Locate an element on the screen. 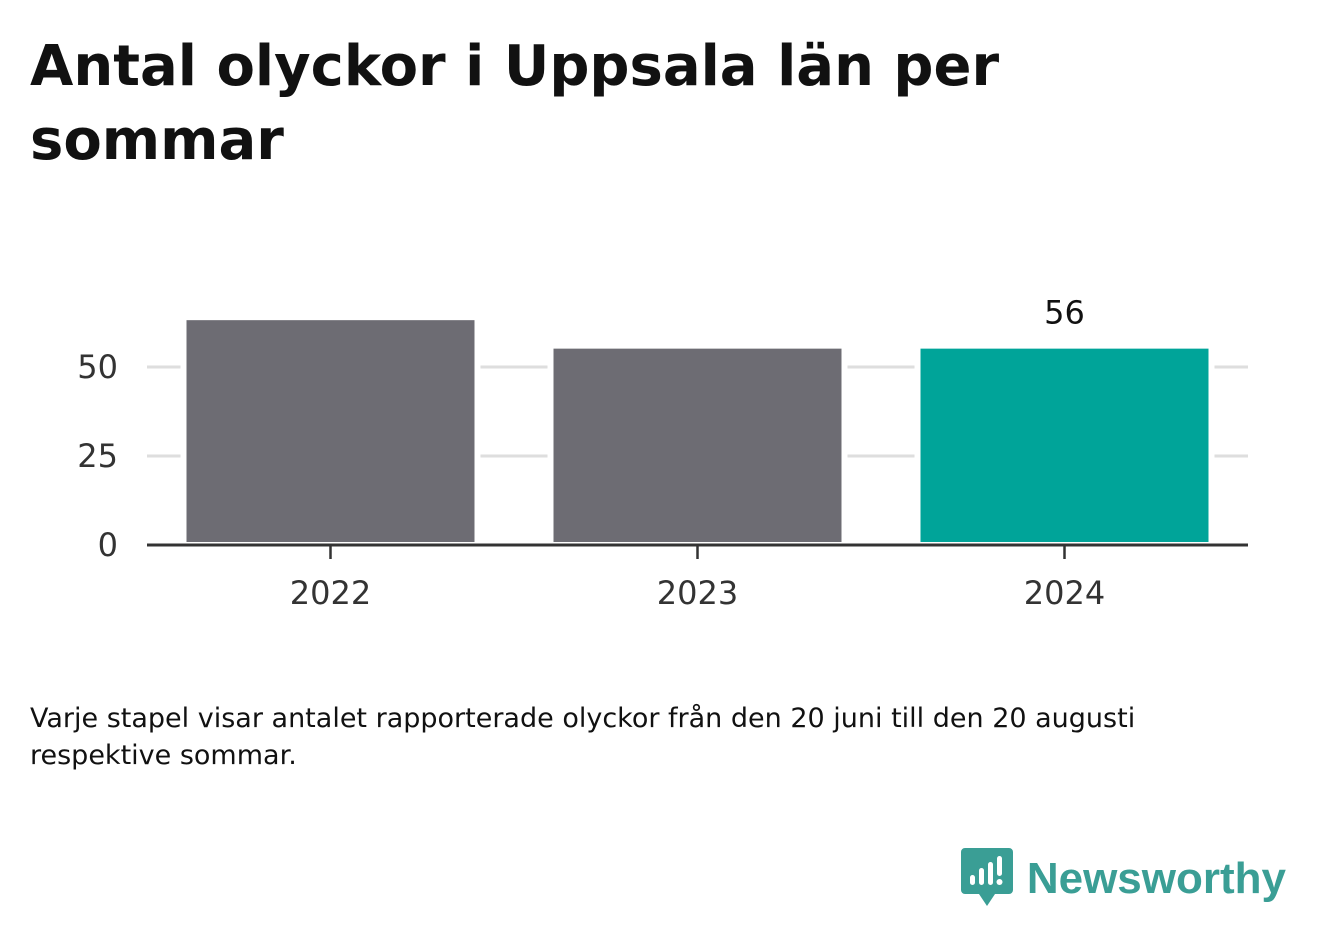 This screenshot has width=1322, height=939. x-tick-label-2022: 2022 is located at coordinates (330, 593).